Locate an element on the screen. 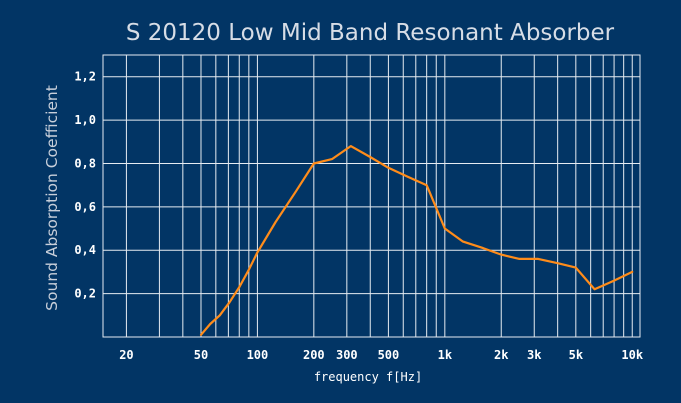 This screenshot has width=681, height=403. chart-title: S 20120 Low Mid Band Resonant Absorber is located at coordinates (370, 33).